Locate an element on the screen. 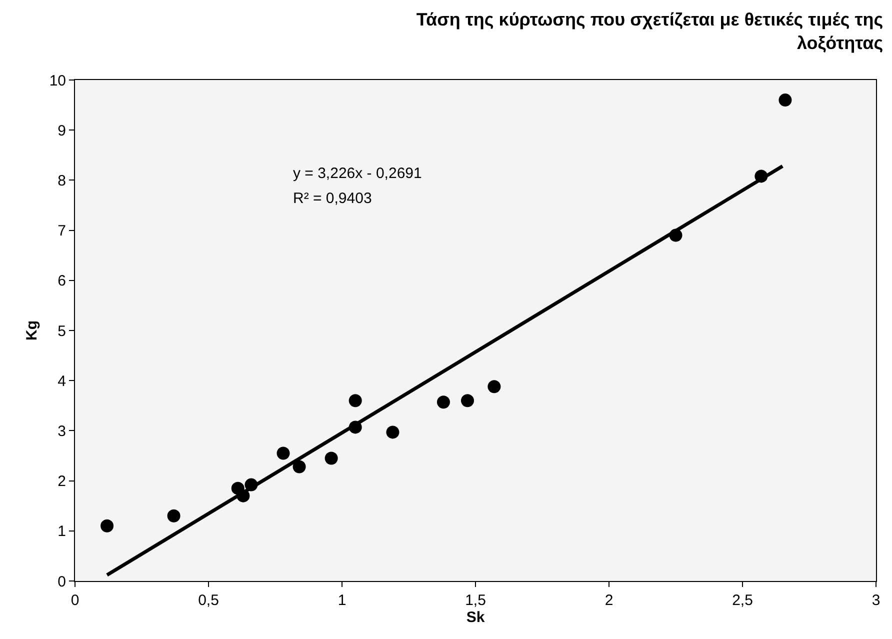  annotation: y = 3,226x - 0,2691 is located at coordinates (357, 173).